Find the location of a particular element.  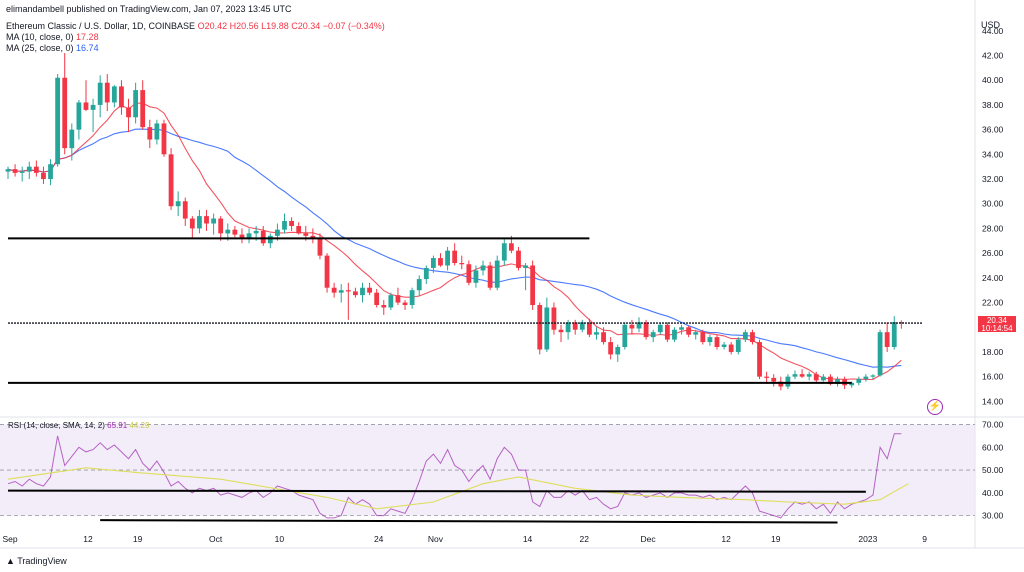

rsi-tick-label: 70.00 is located at coordinates (993, 425).